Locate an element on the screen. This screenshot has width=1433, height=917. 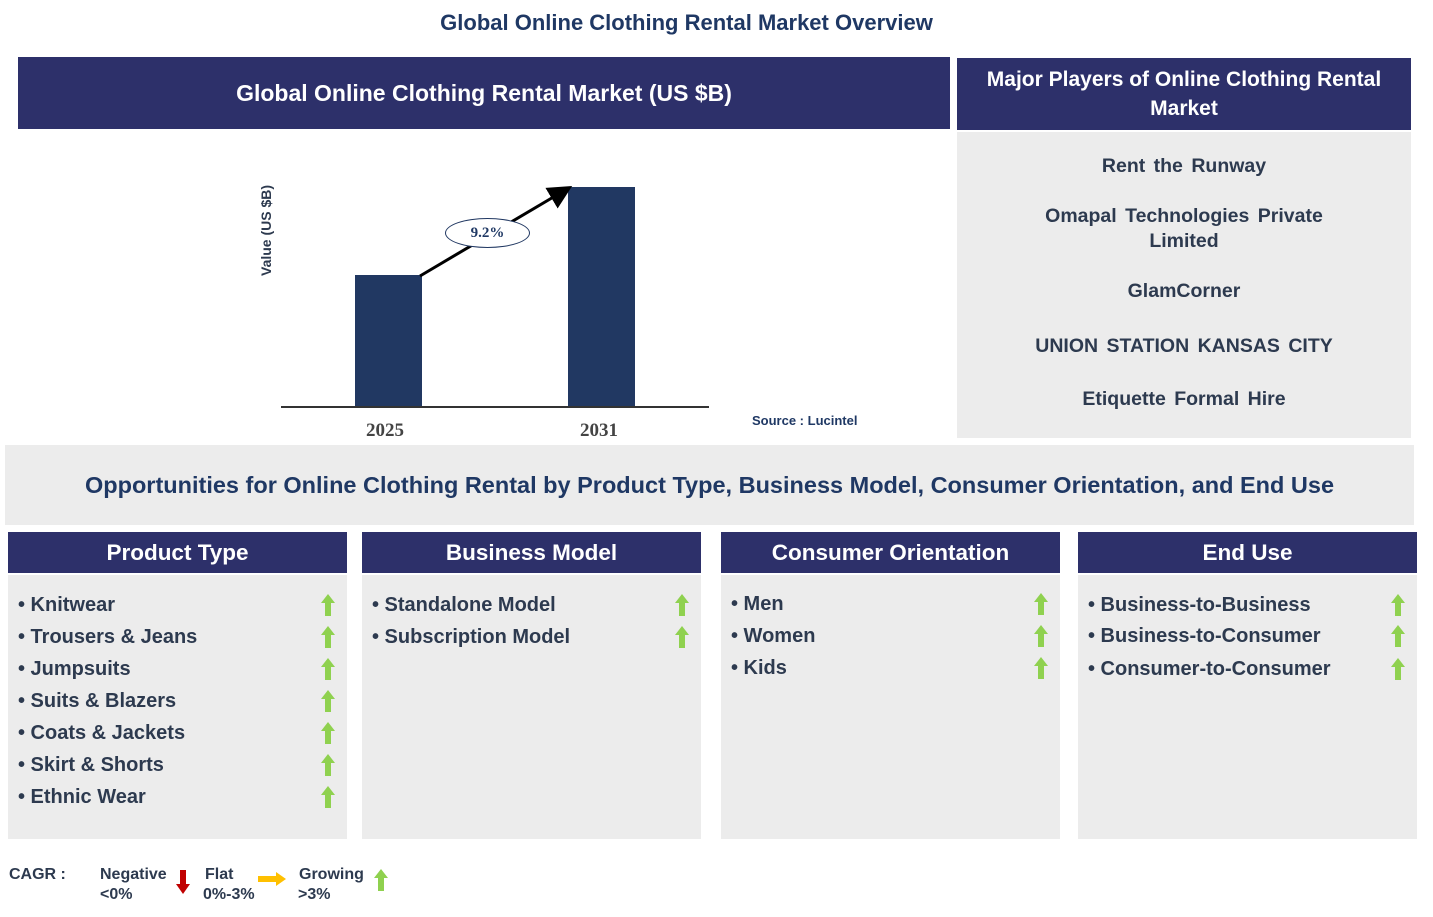
segment-item: • Men is located at coordinates (757, 603).